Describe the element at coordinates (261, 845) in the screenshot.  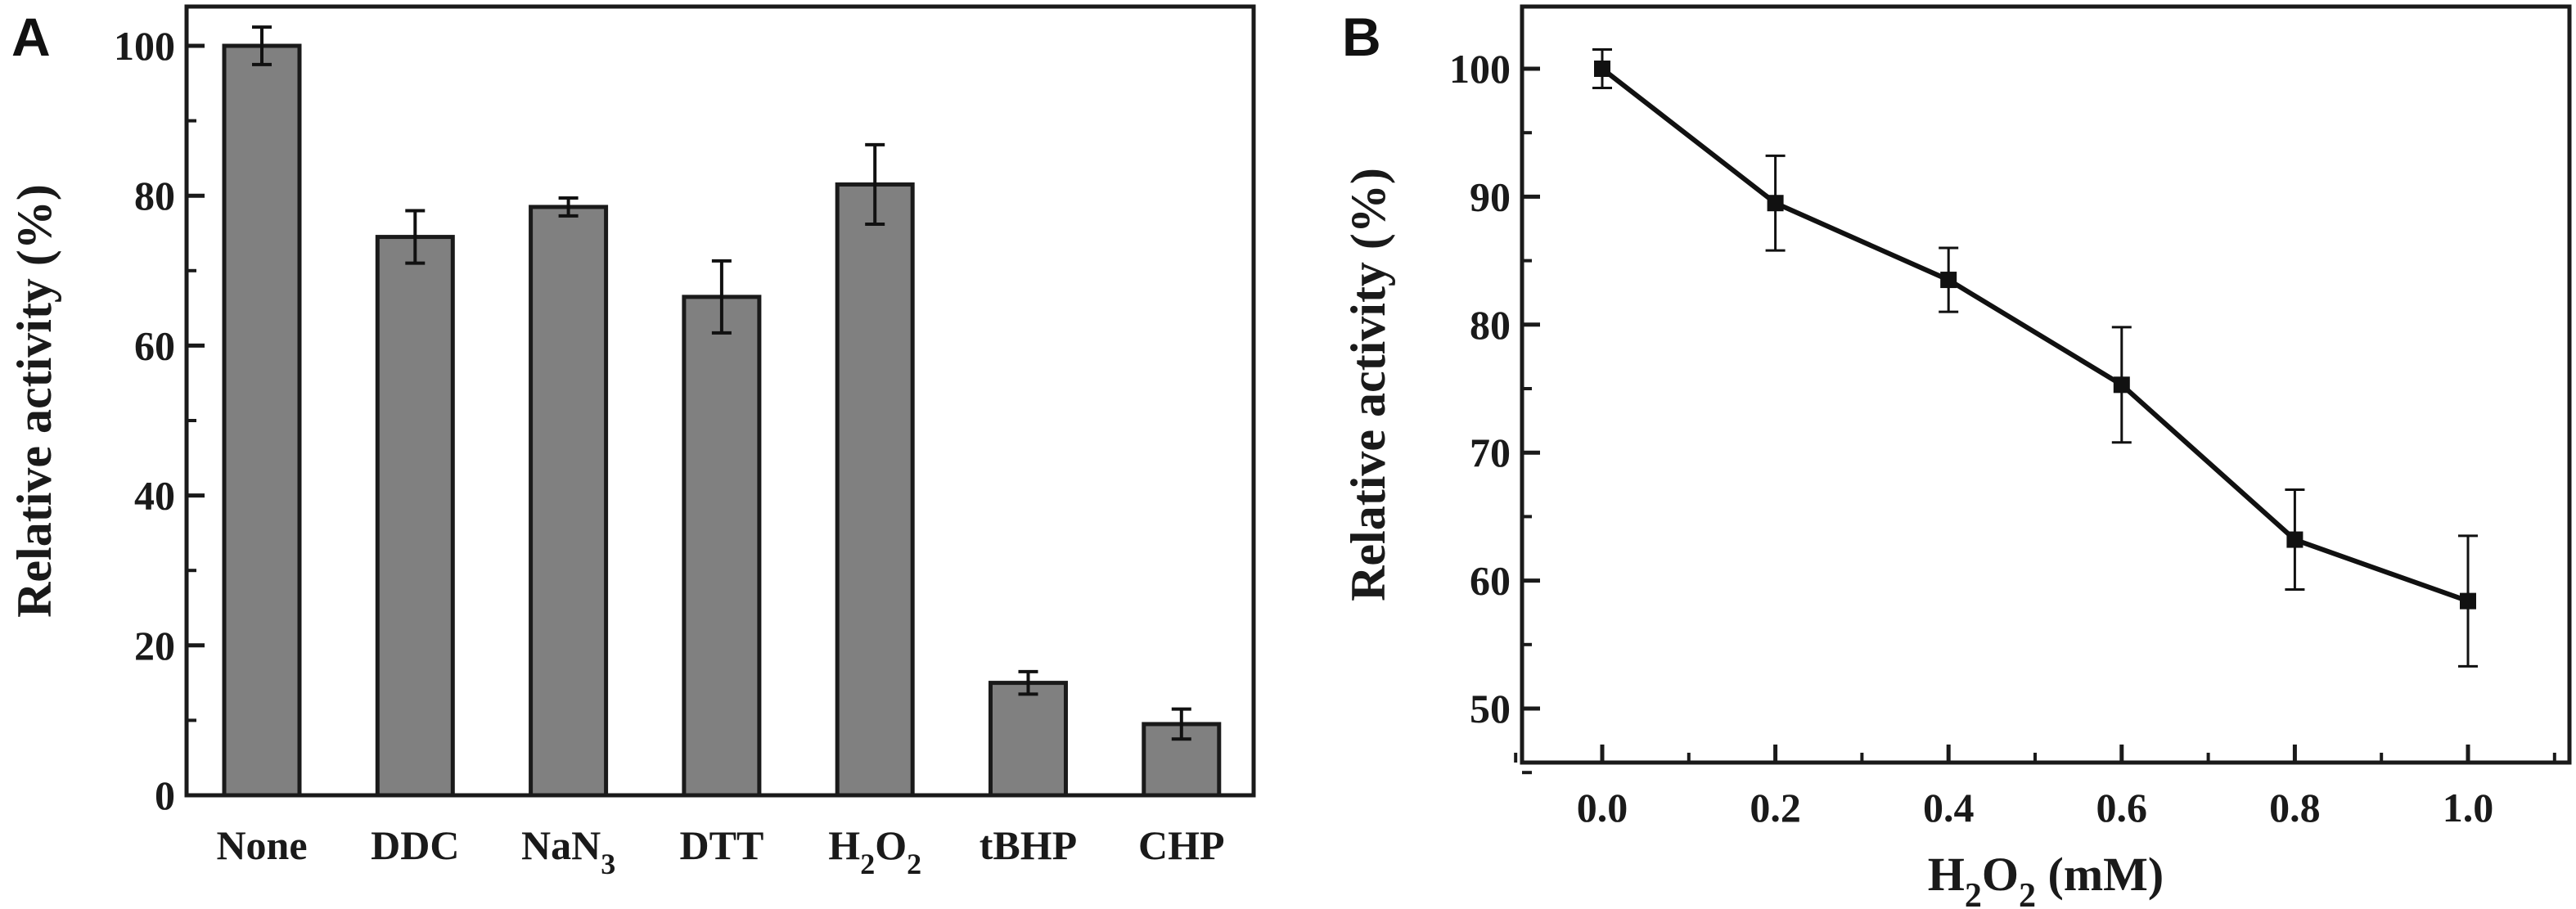
I see `x-tick-label: None` at that location.